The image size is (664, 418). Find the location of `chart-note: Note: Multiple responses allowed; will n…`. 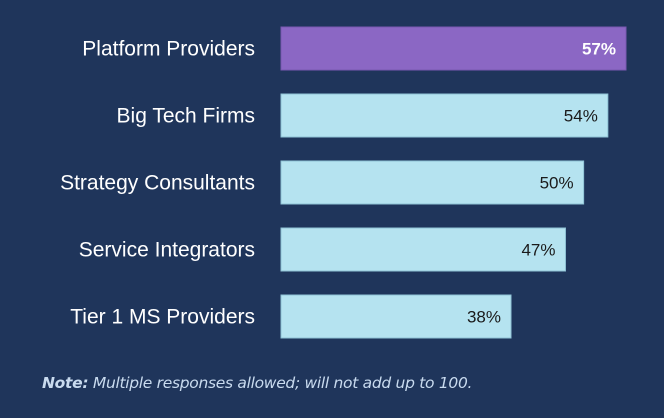

chart-note: Note: Multiple responses allowed; will n… is located at coordinates (257, 383).